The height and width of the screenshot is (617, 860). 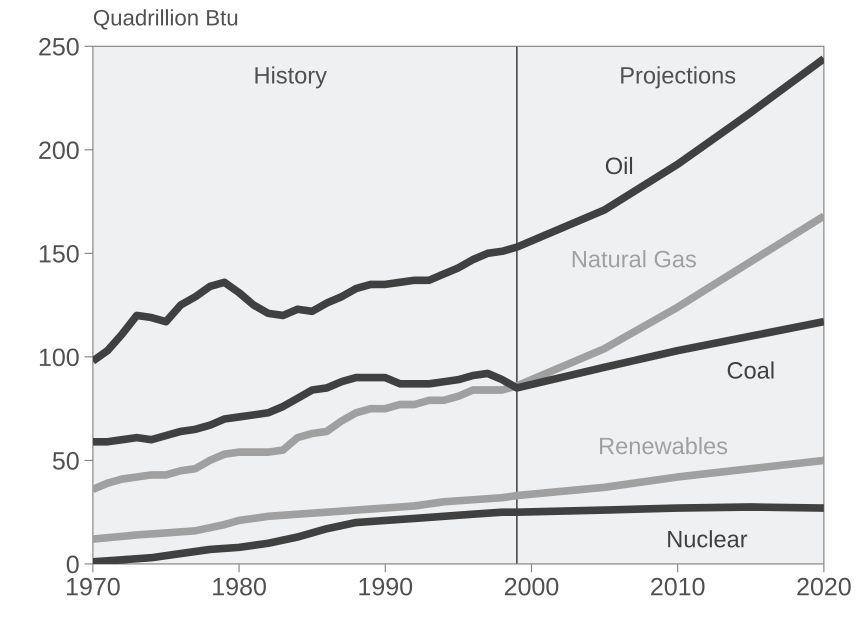 What do you see at coordinates (385, 587) in the screenshot?
I see `x-tick-label: 1990` at bounding box center [385, 587].